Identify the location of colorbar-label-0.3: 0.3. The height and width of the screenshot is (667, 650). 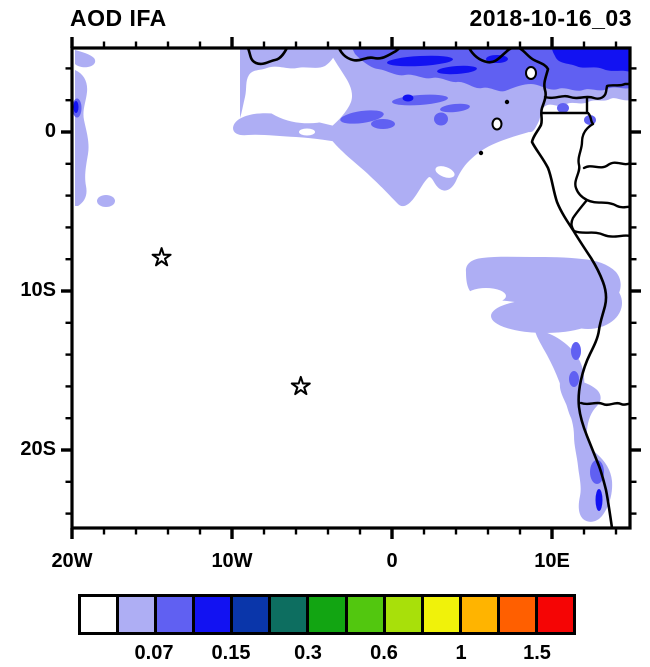
(308, 653).